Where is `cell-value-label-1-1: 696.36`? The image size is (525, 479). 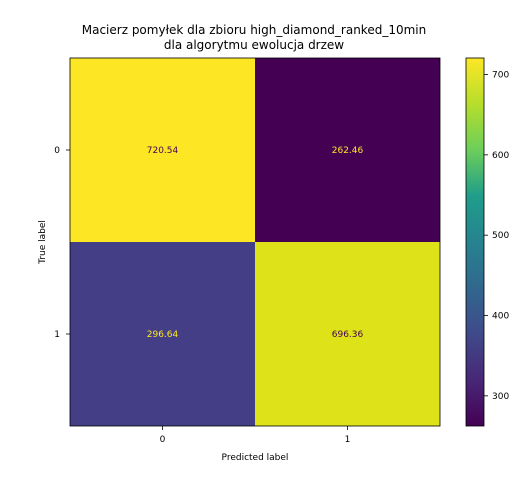
cell-value-label-1-1: 696.36 is located at coordinates (348, 335).